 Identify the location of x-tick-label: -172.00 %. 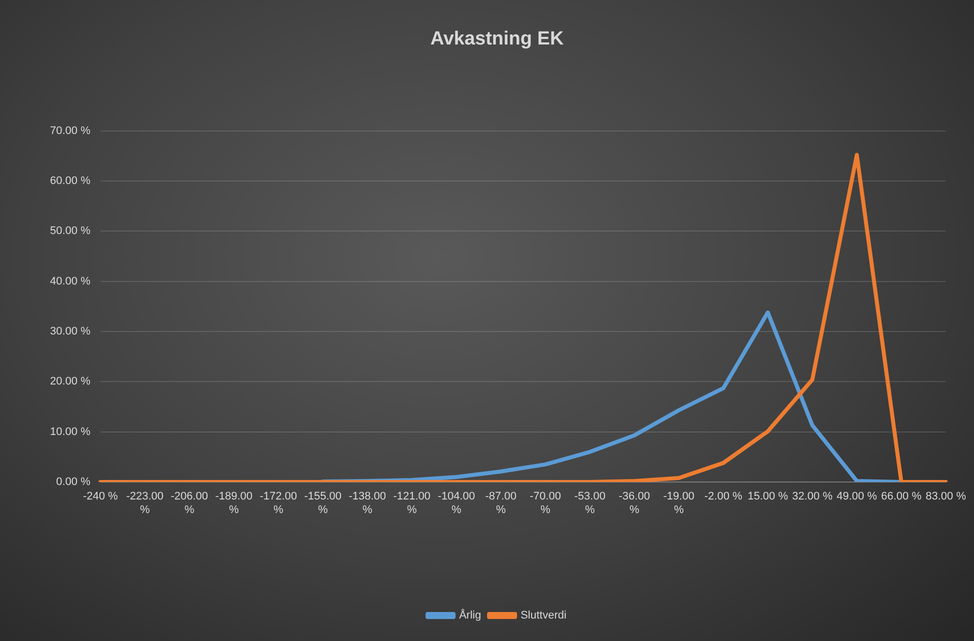
(279, 503).